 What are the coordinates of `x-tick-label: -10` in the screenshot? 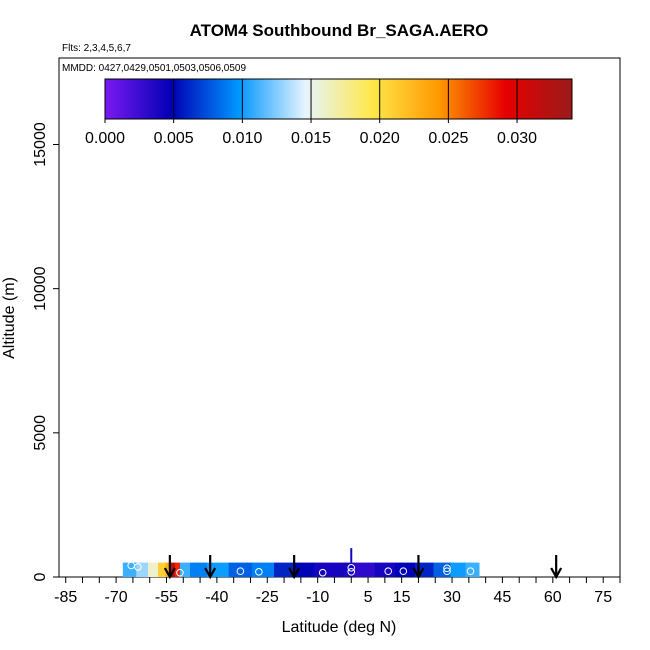 It's located at (317, 597).